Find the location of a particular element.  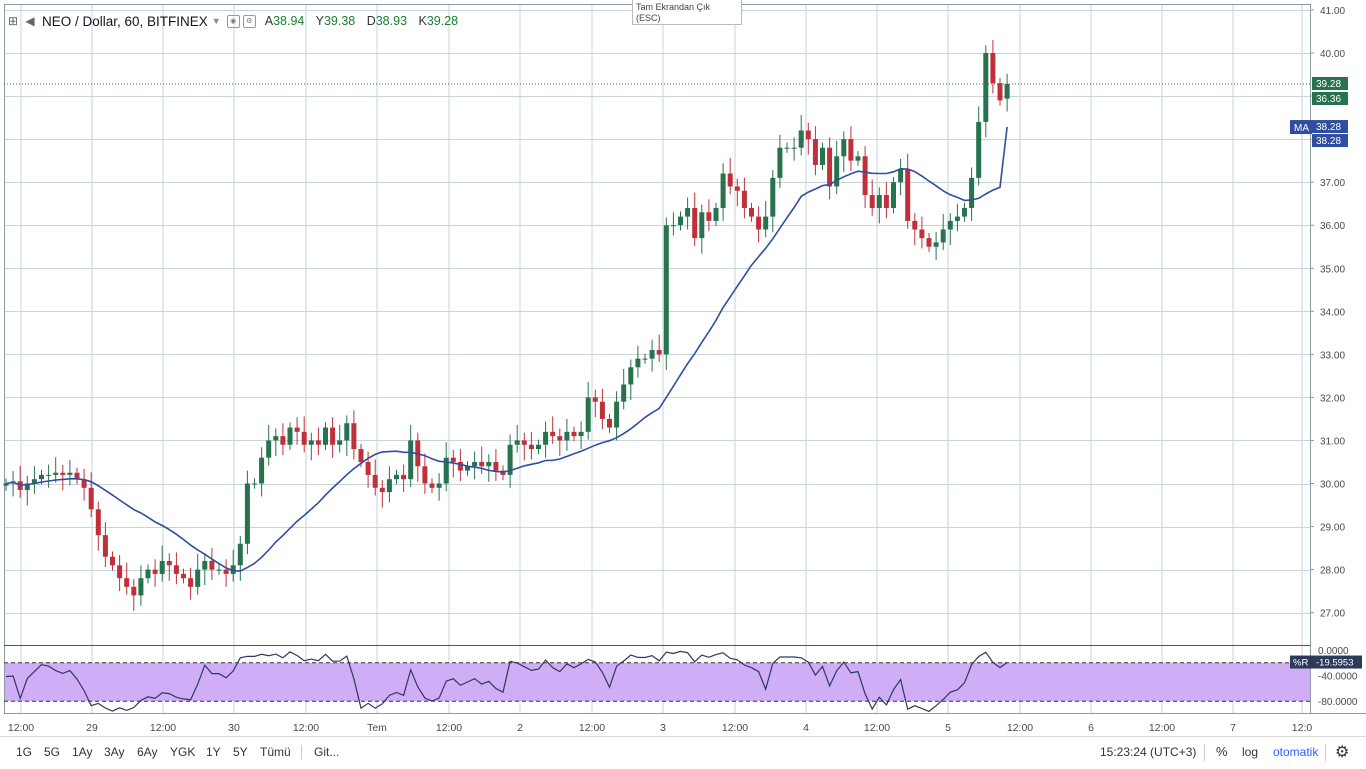

ma-legend-label: MA is located at coordinates (1301, 128).